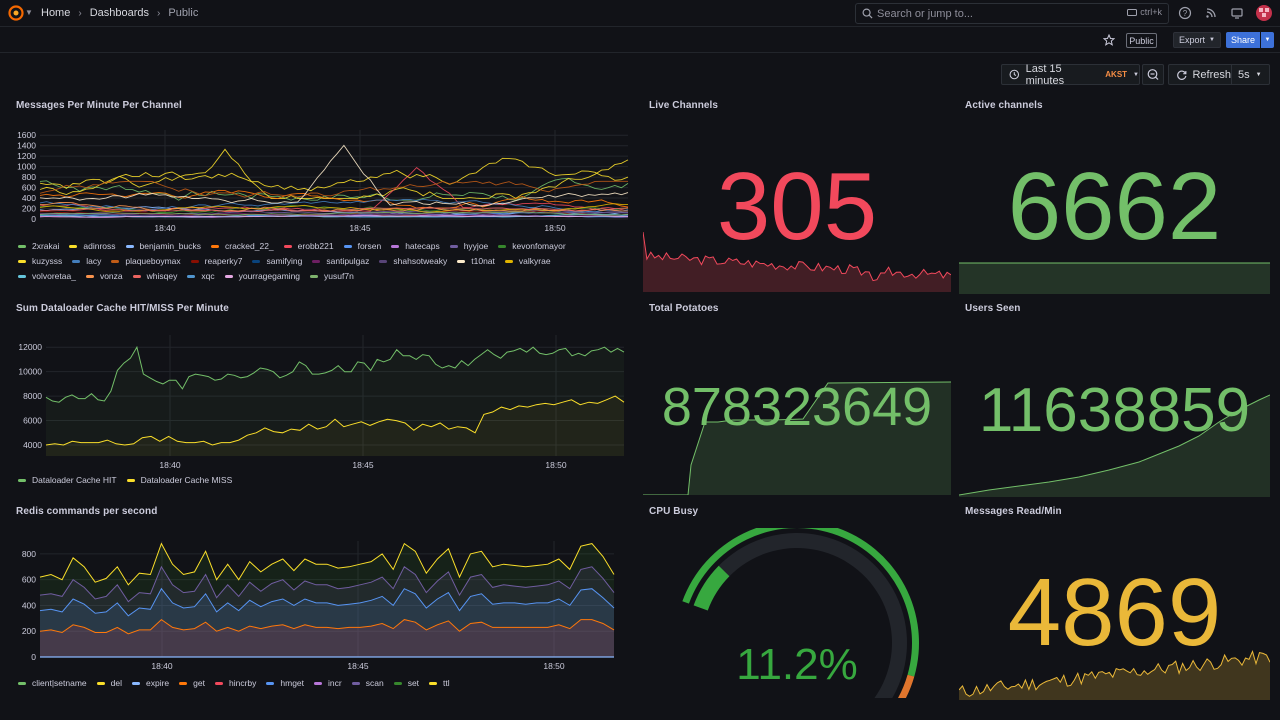 This screenshot has width=1280, height=720. I want to click on legend-label: samifying, so click(284, 261).